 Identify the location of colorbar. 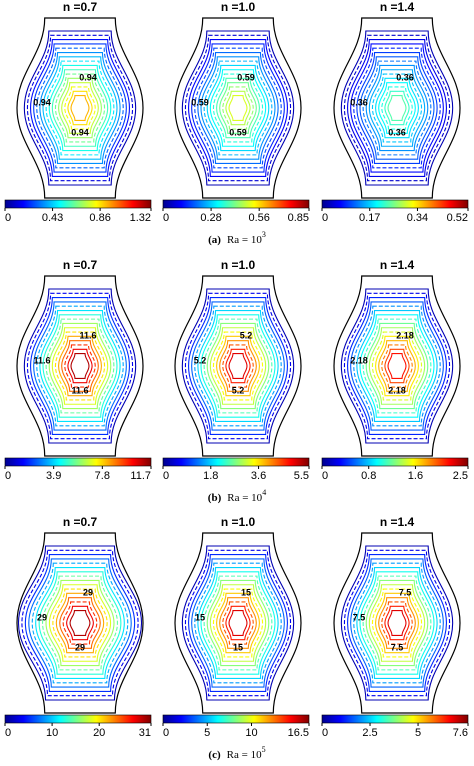
(395, 204).